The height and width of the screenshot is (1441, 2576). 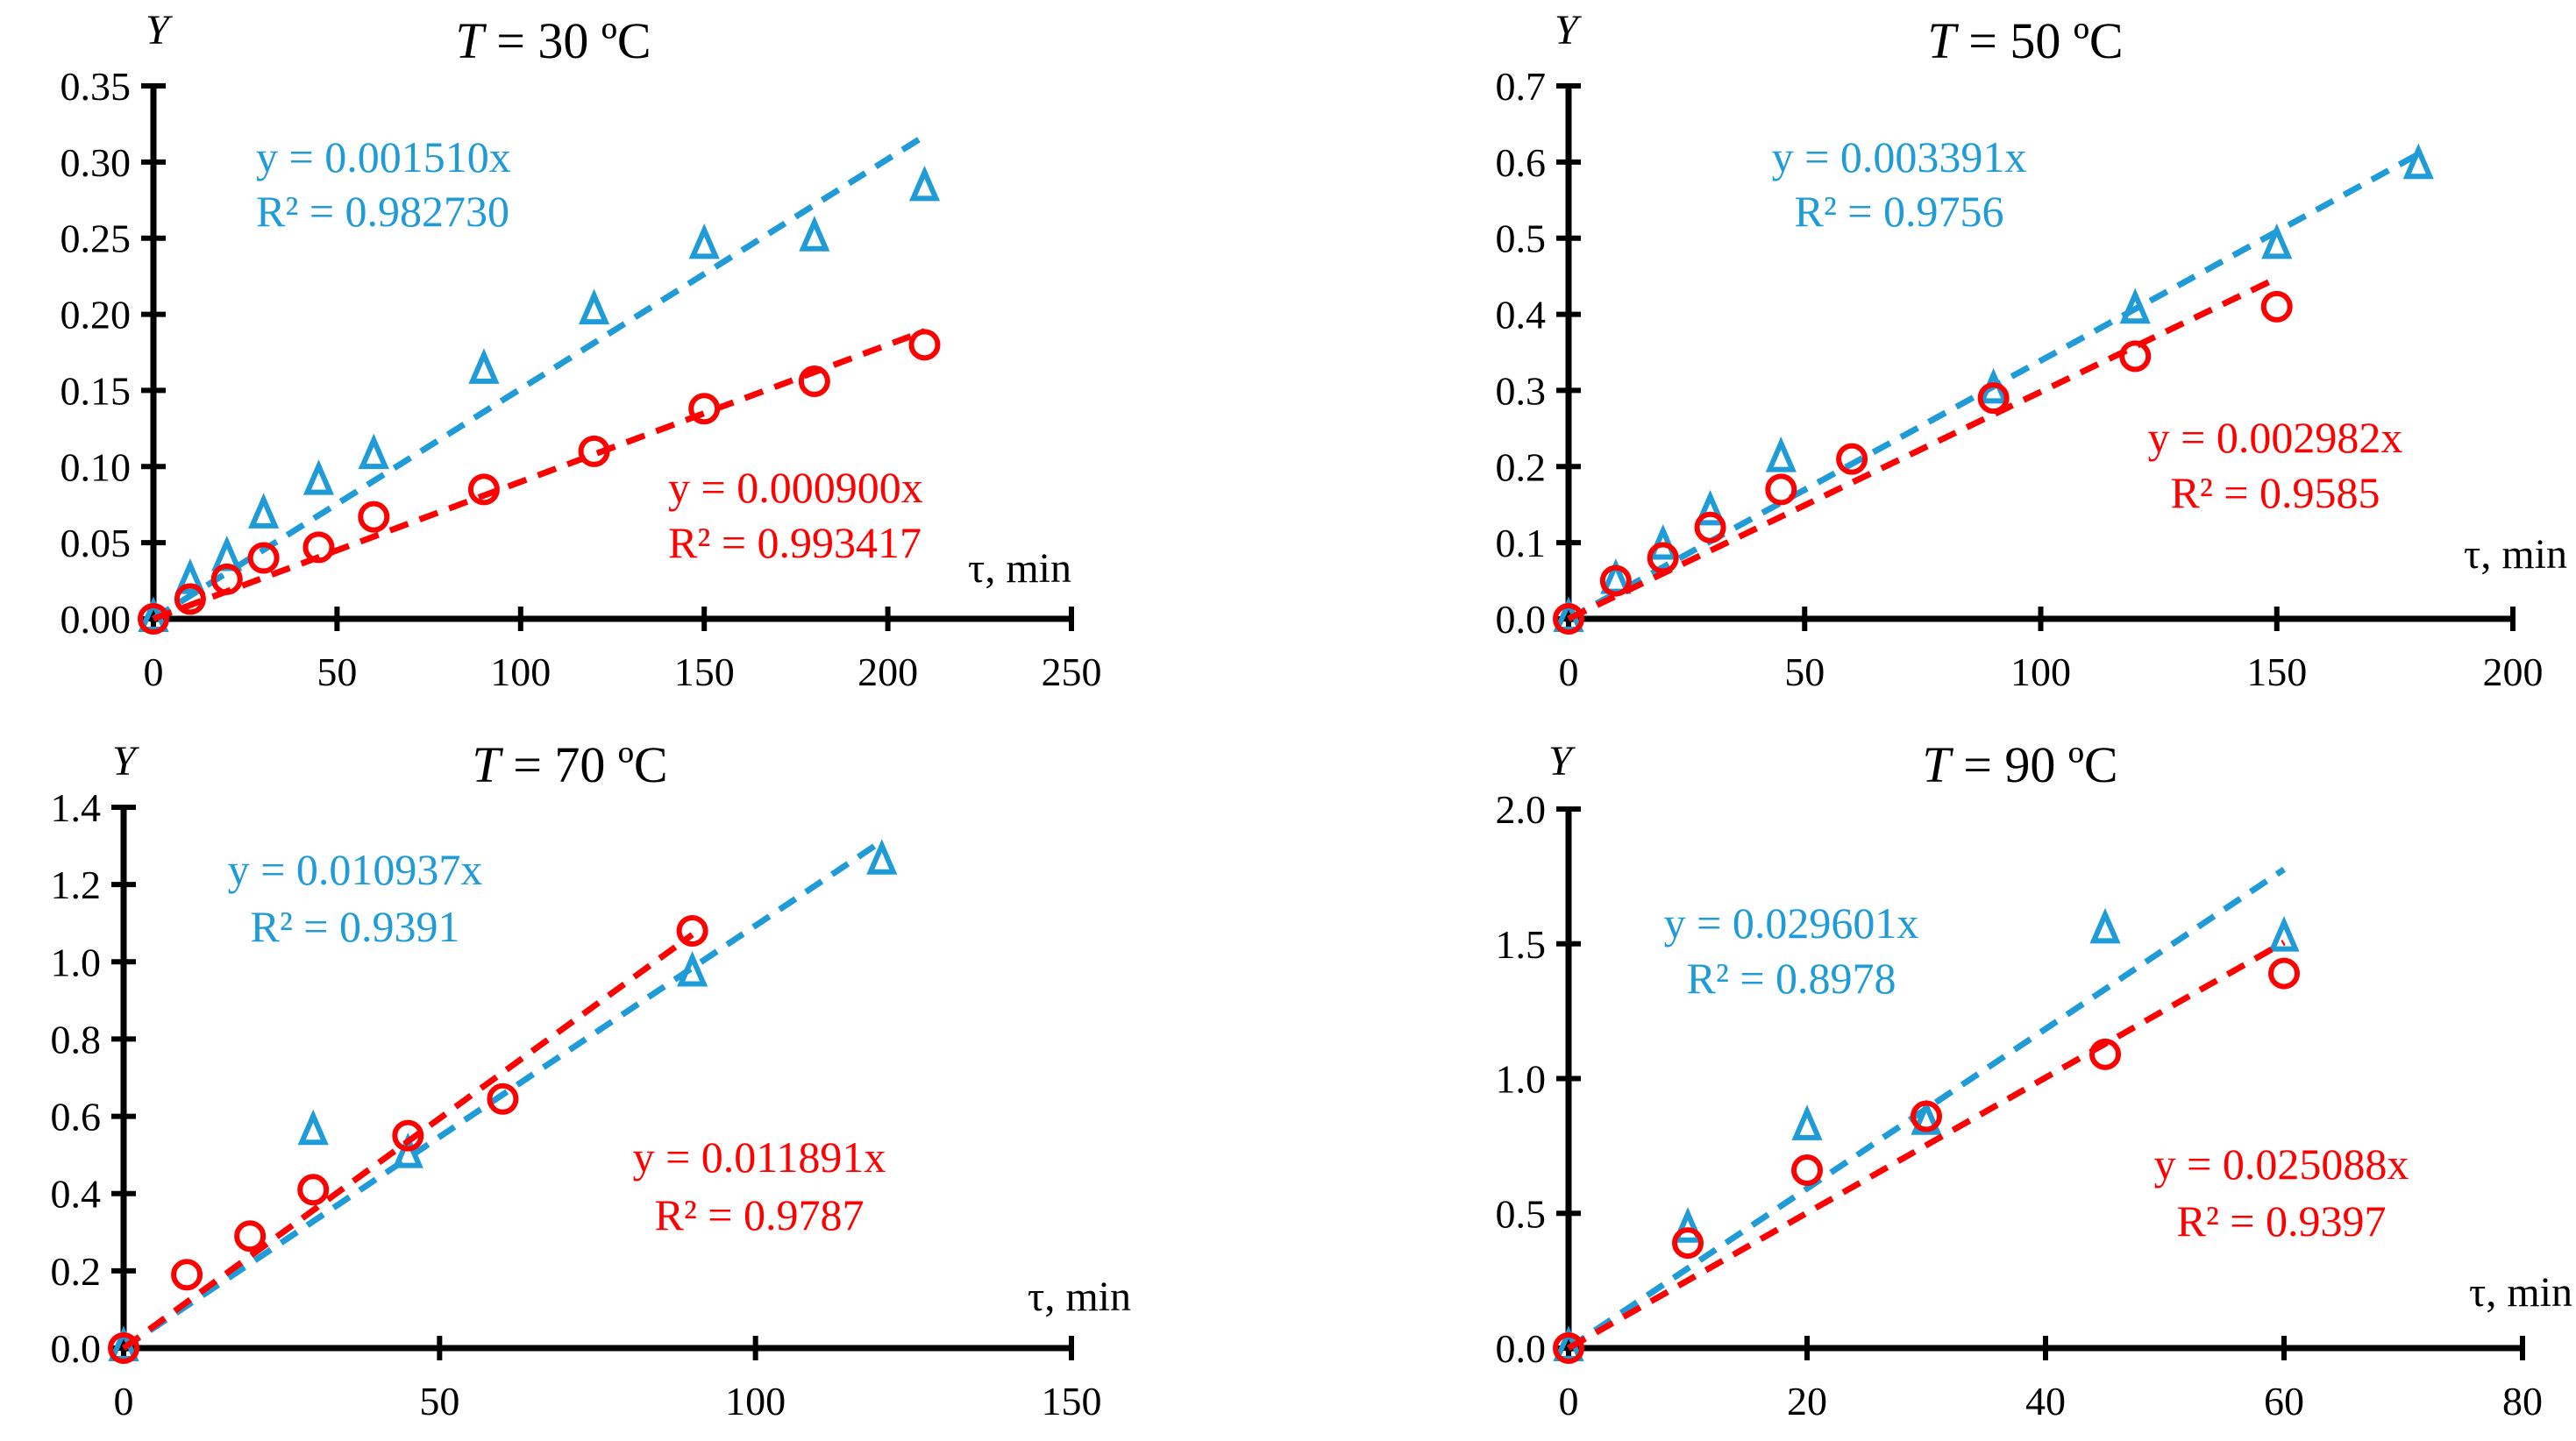 I want to click on series-circles: y = 0.002982x R² = 0.9585, so click(x=1978, y=455).